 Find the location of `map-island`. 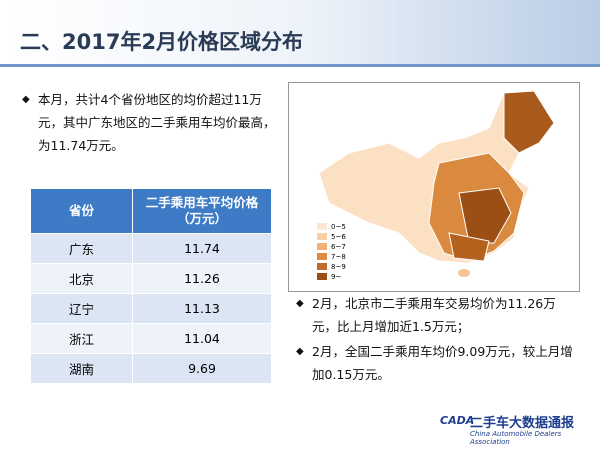

map-island is located at coordinates (464, 273).